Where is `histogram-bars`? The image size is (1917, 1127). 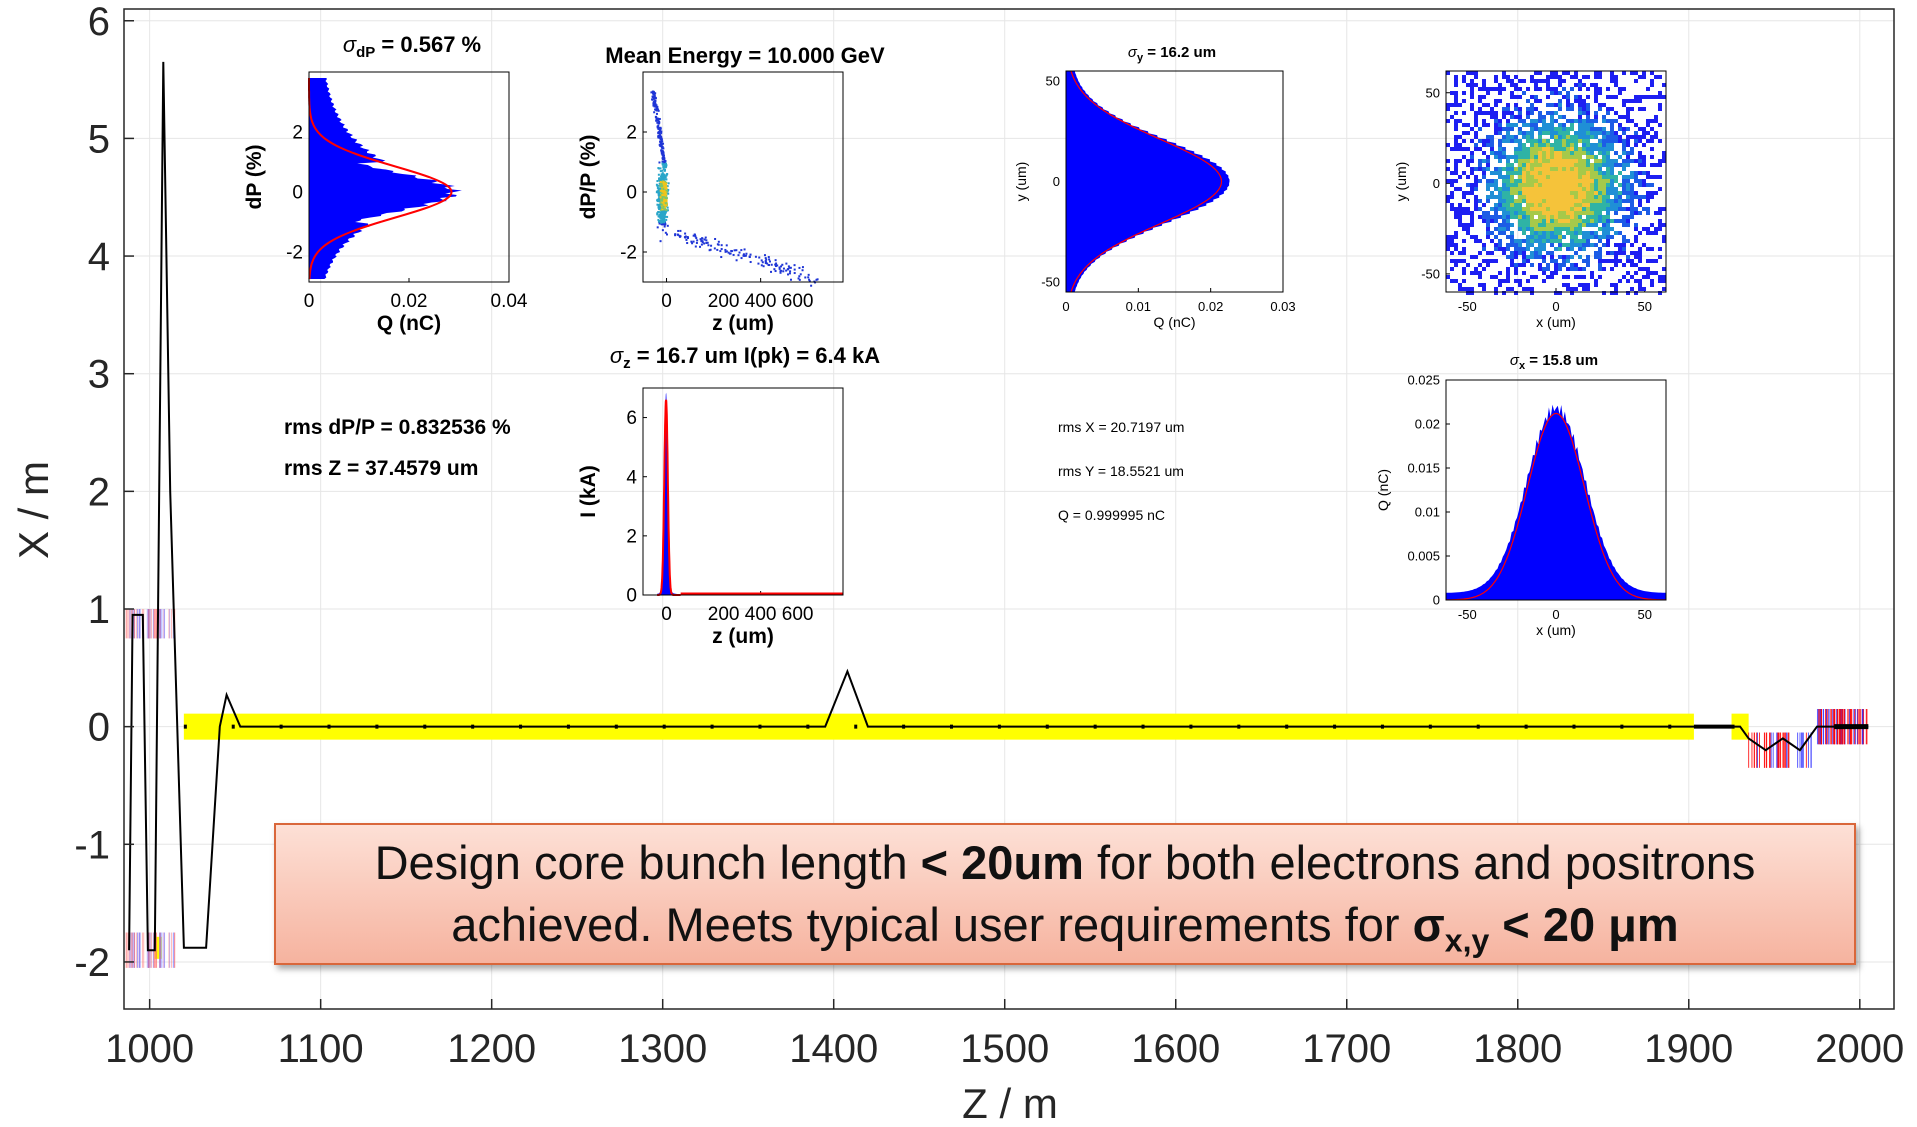
histogram-bars is located at coordinates (1556, 502).